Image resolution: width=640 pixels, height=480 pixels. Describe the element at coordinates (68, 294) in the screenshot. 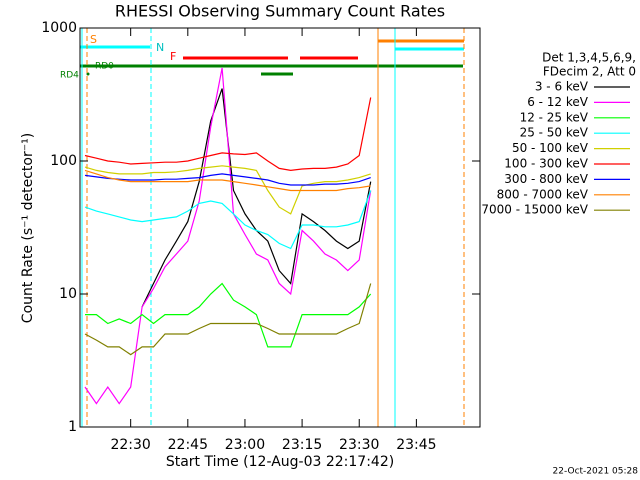

I see `y-tick-label: 10` at that location.